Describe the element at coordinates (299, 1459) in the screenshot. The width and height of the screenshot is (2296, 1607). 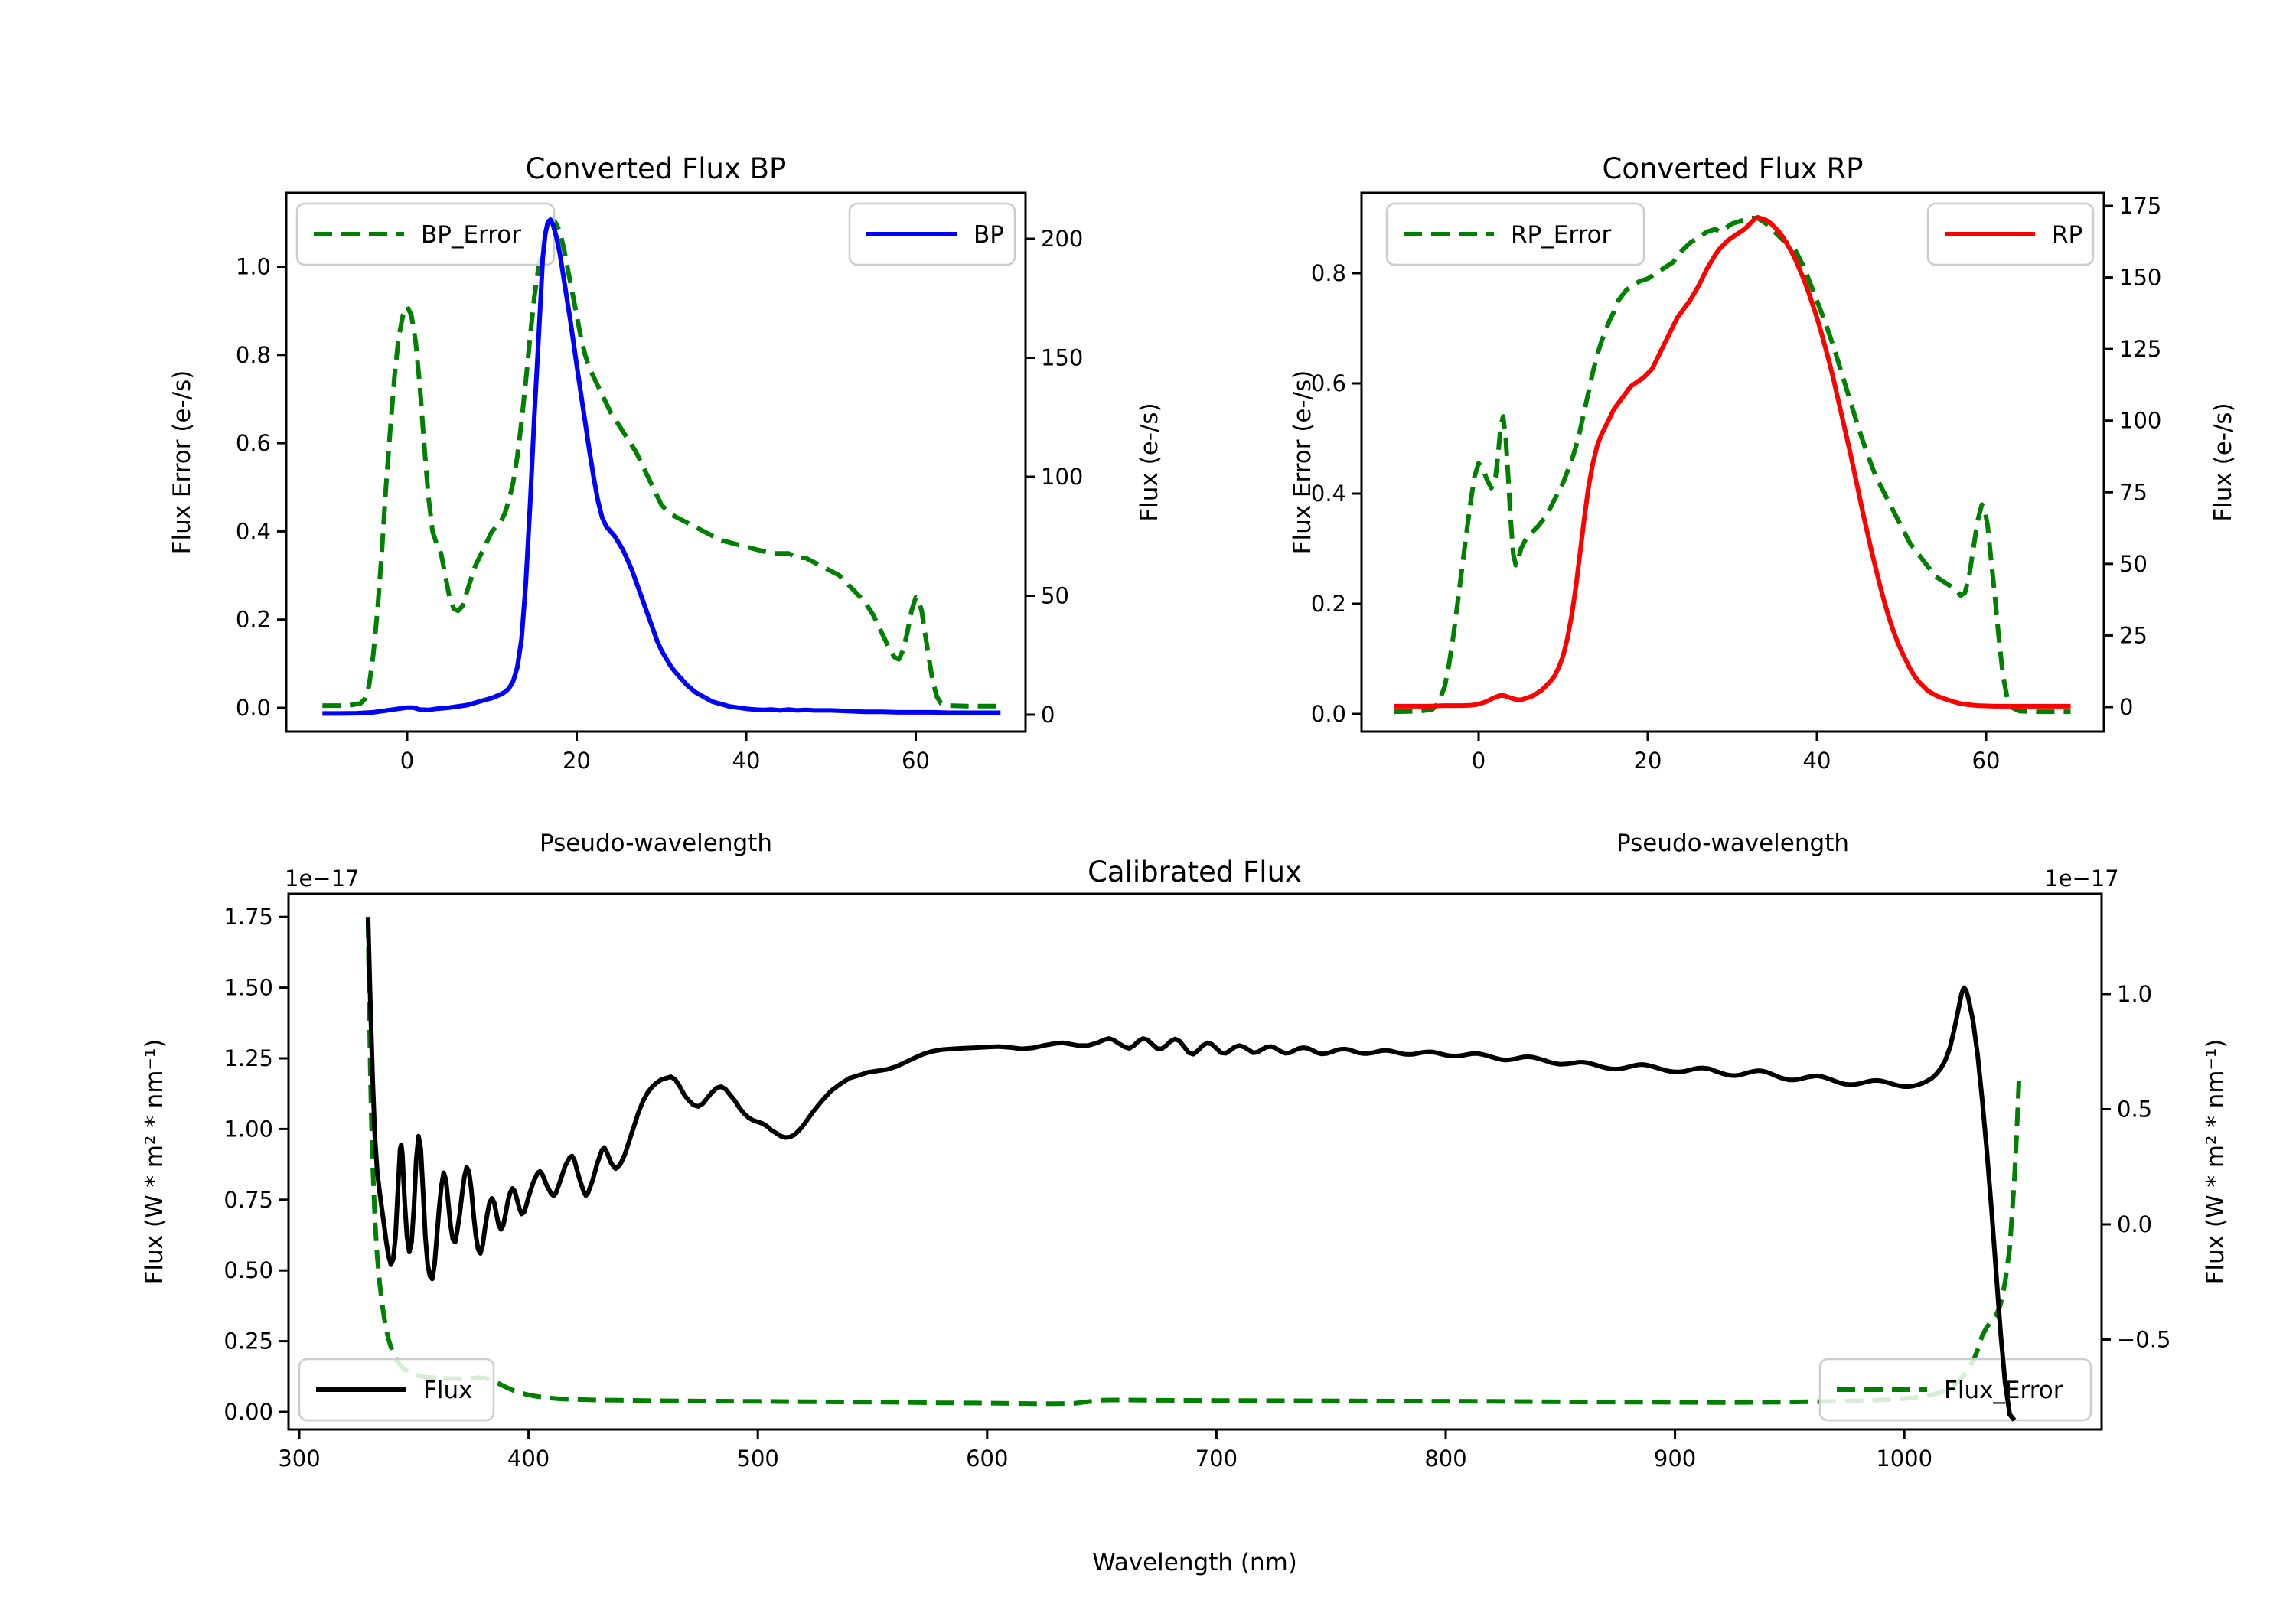
I see `cal-x-tick-label: 300` at that location.